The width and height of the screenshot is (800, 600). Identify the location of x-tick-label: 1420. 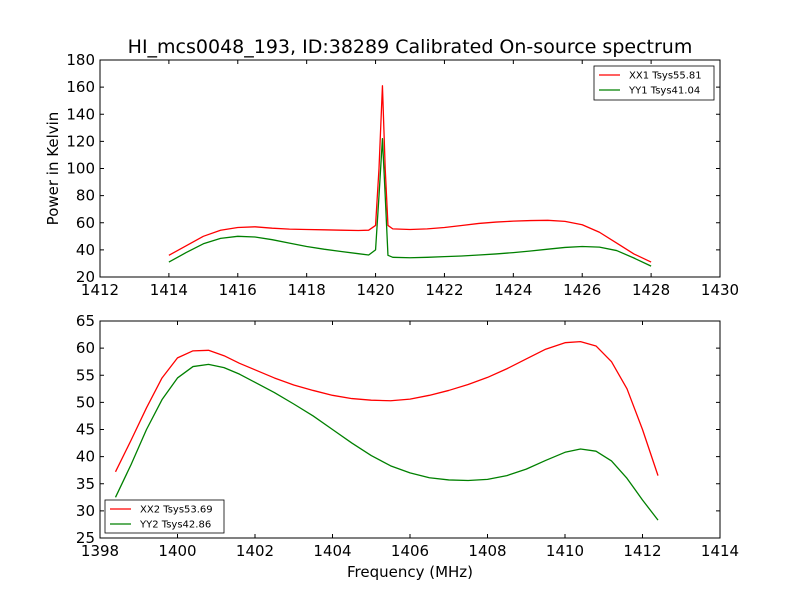
(375, 290).